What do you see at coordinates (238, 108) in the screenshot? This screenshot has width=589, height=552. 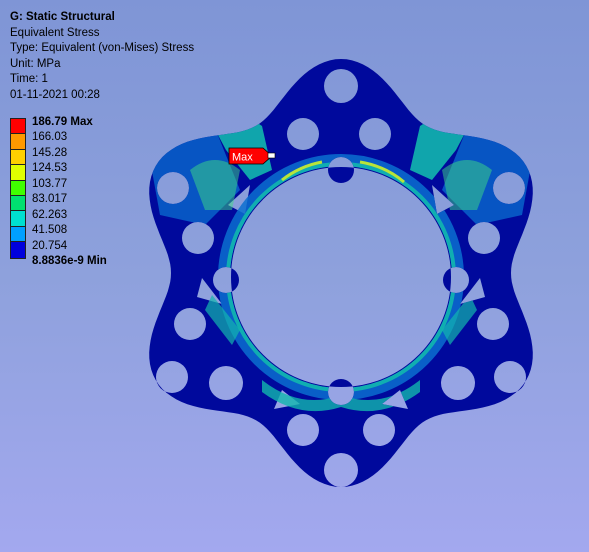 I see `hotspot-left` at bounding box center [238, 108].